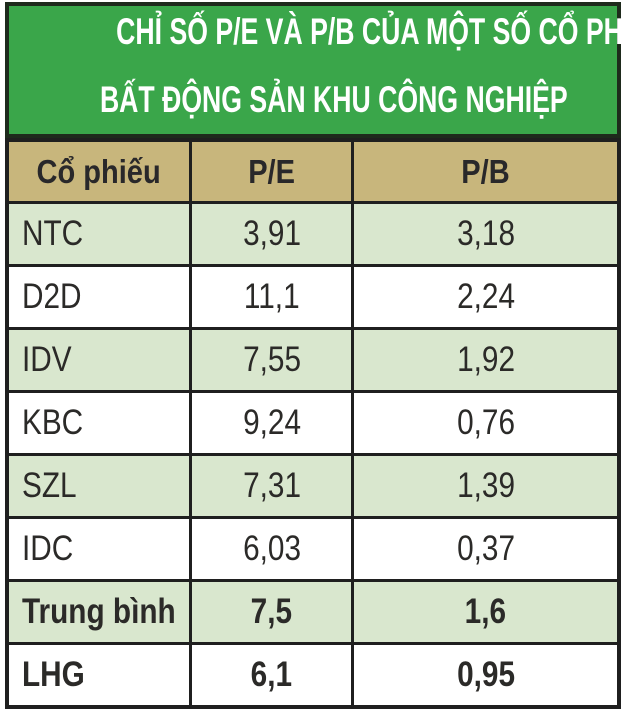  Describe the element at coordinates (271, 485) in the screenshot. I see `pe-value: 7,31` at that location.